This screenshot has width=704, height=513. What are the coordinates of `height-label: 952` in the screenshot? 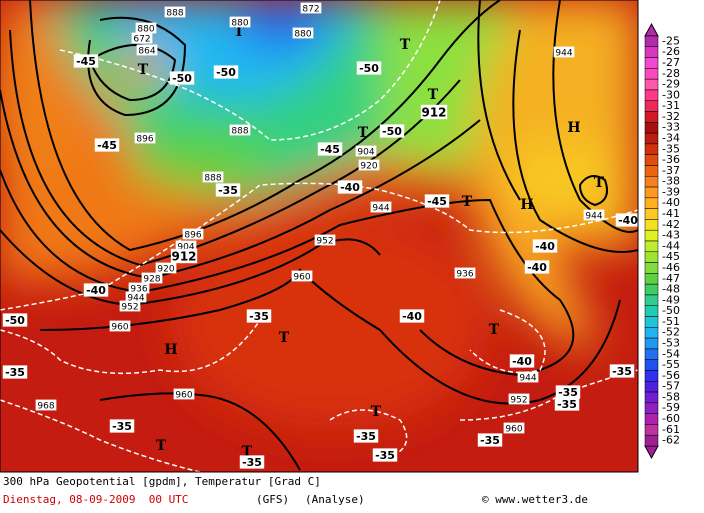 It's located at (324, 242).